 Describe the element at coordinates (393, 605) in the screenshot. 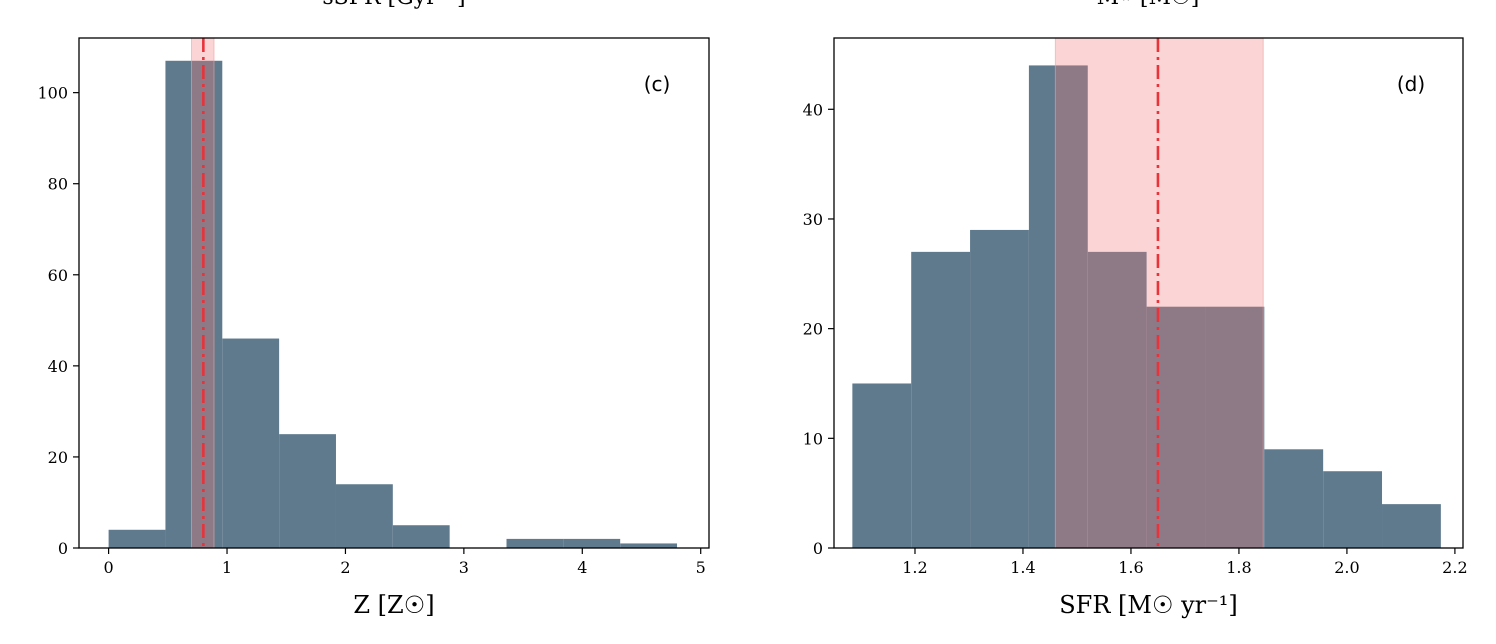

I see `x-axis-label: Z [Z☉]` at that location.